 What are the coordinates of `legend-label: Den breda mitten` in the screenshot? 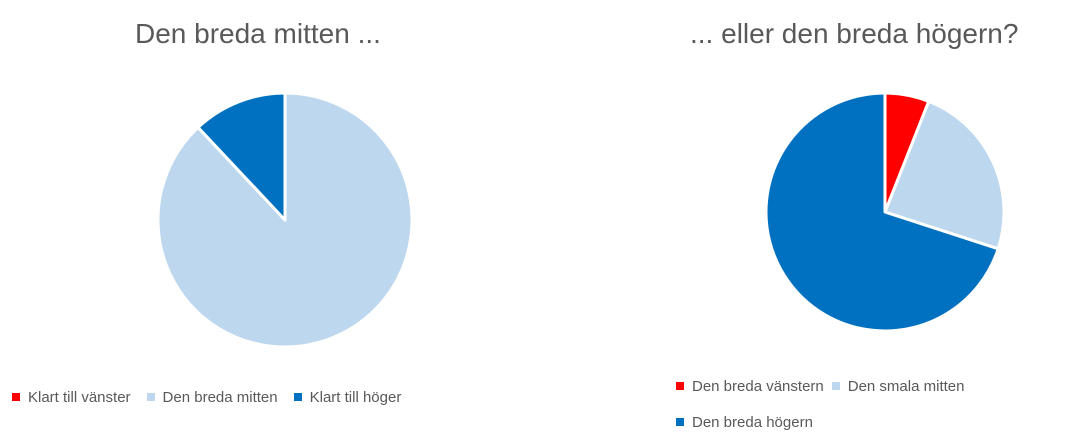 It's located at (220, 397).